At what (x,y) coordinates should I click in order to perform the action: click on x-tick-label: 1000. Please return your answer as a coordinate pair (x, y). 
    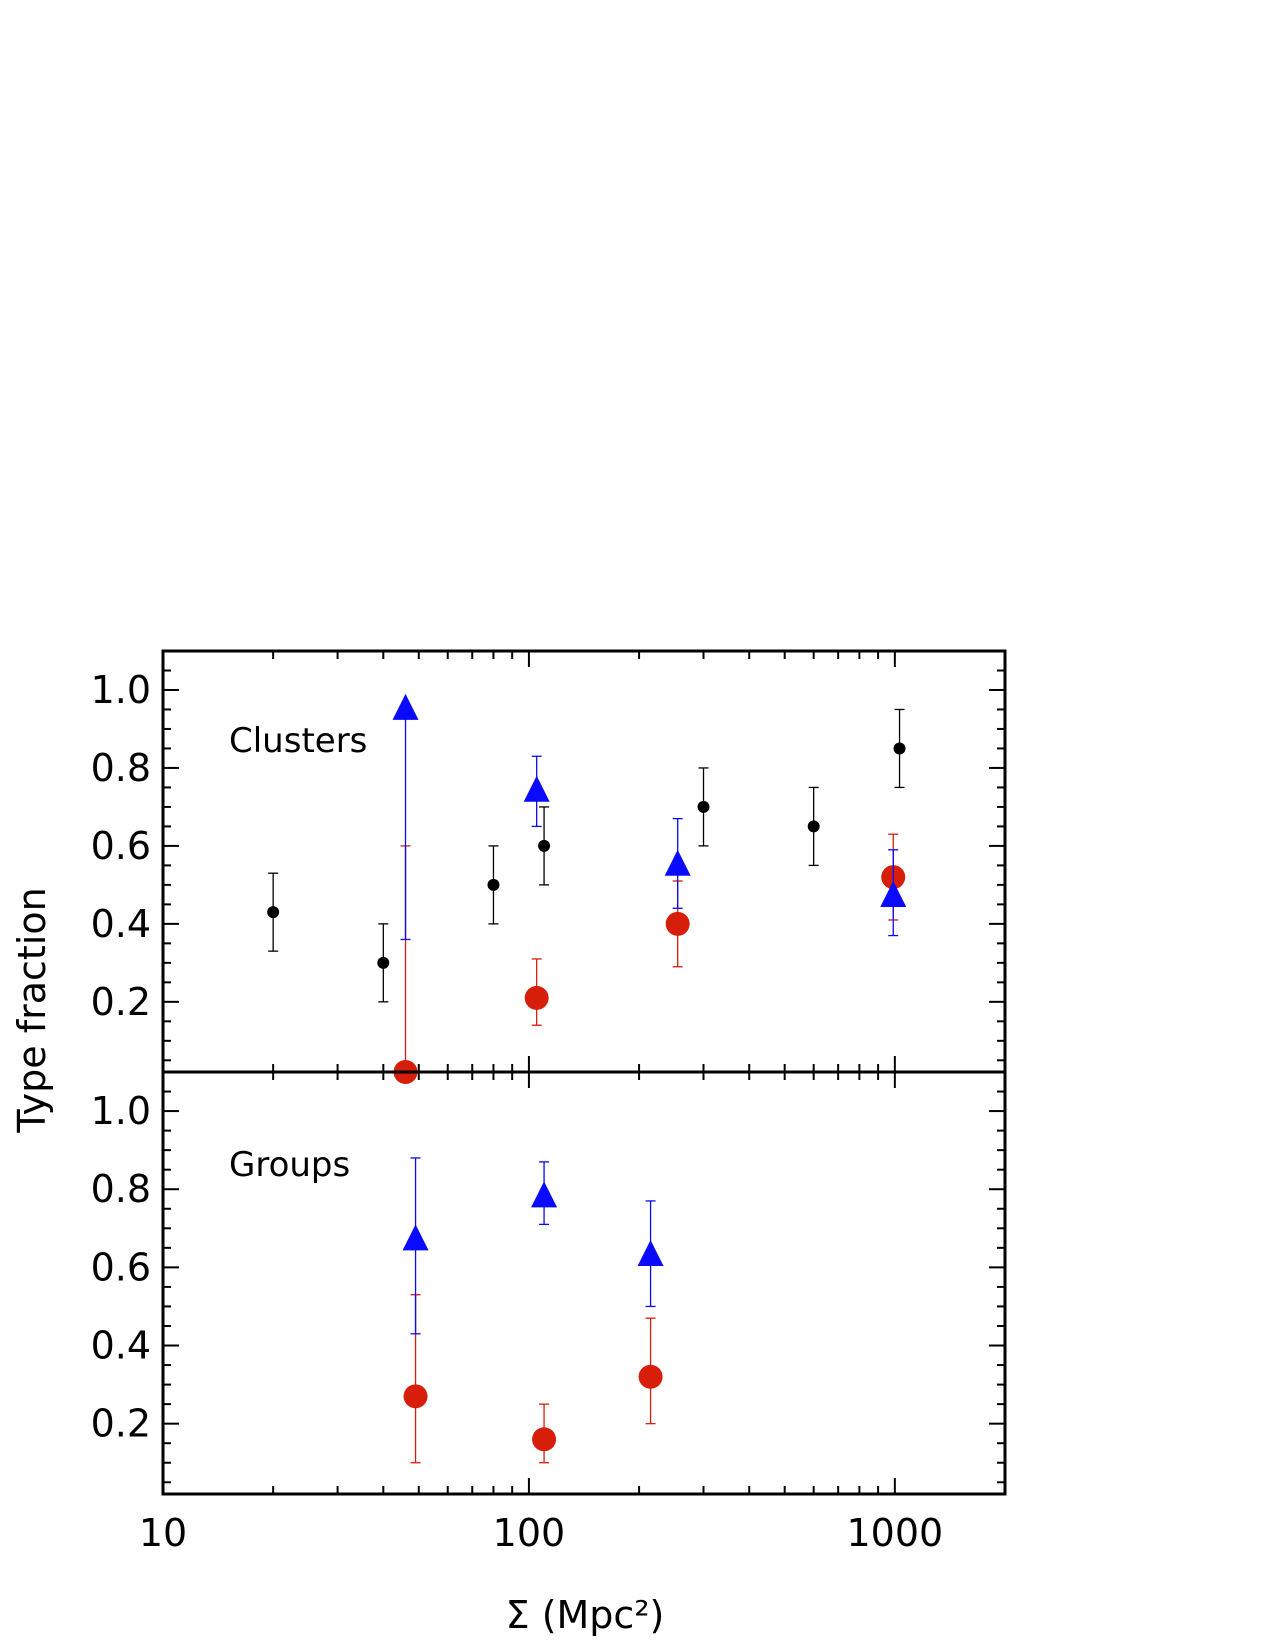
    Looking at the image, I should click on (894, 1533).